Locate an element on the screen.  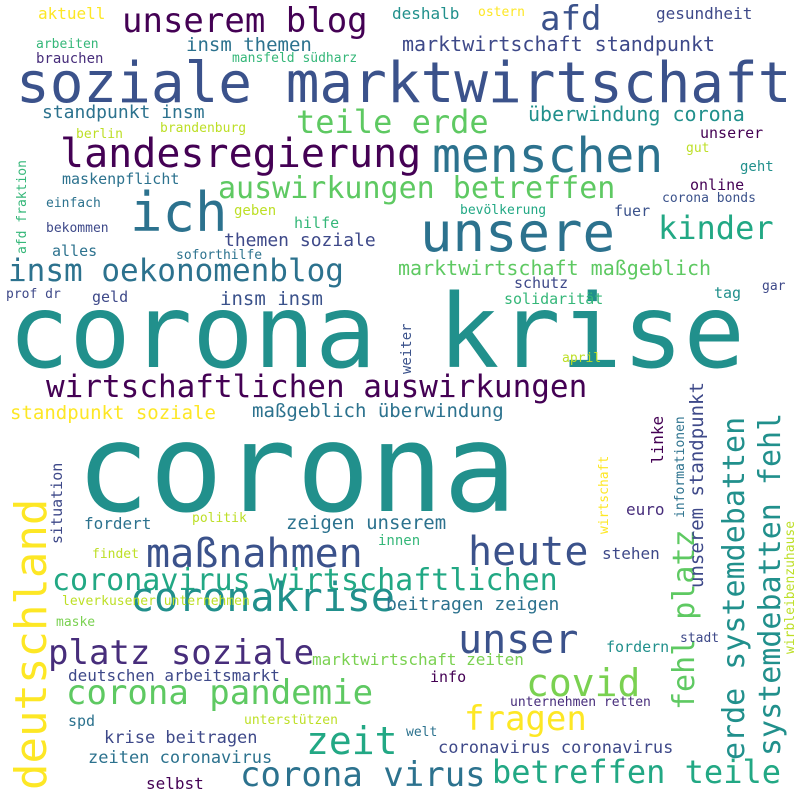
word-wirtschaft: wirtschaft is located at coordinates (604, 494).